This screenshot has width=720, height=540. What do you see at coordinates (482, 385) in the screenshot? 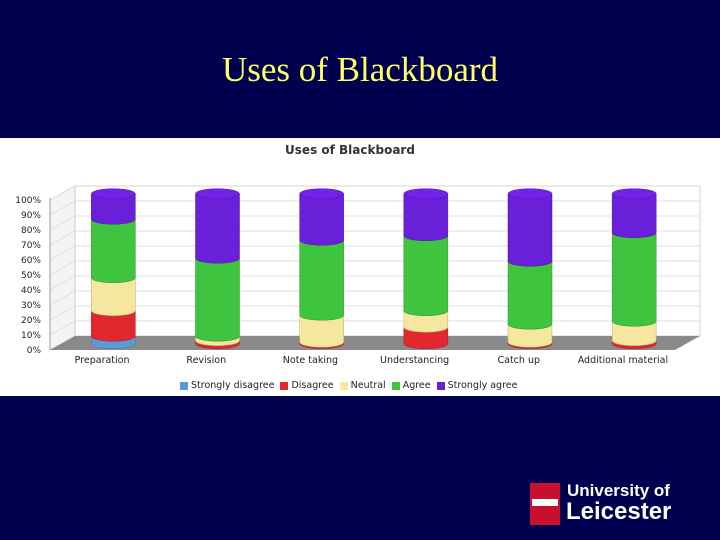
I see `legend-label: Strongly agree` at bounding box center [482, 385].